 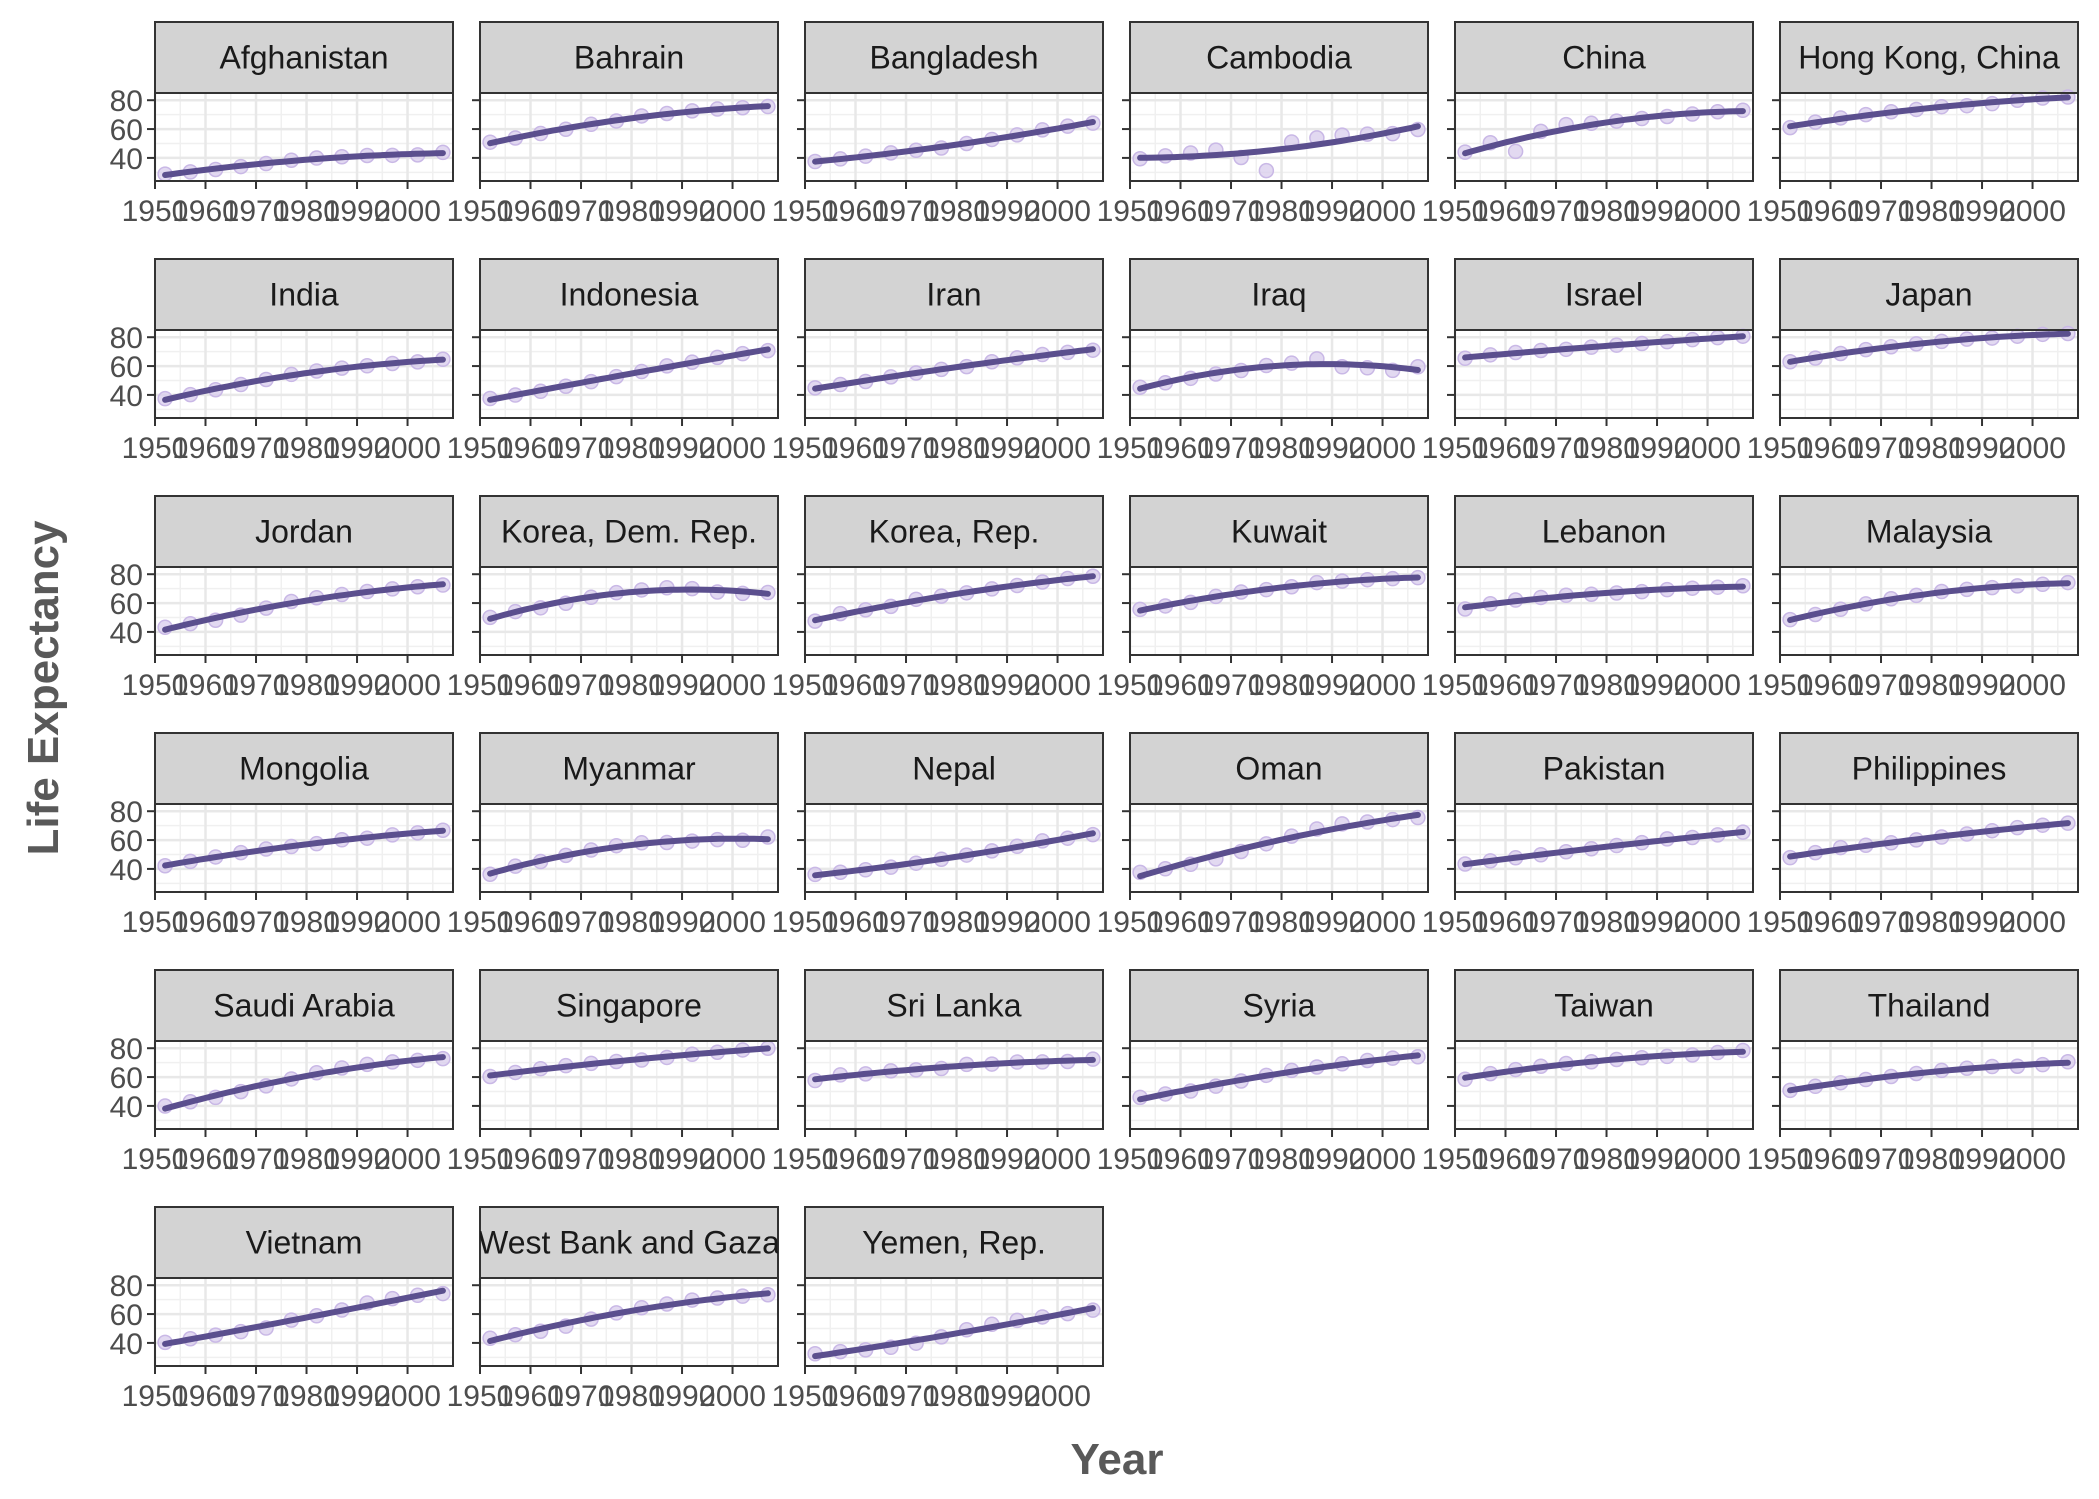 I want to click on facet-strip-label: Taiwan, so click(x=1604, y=1006).